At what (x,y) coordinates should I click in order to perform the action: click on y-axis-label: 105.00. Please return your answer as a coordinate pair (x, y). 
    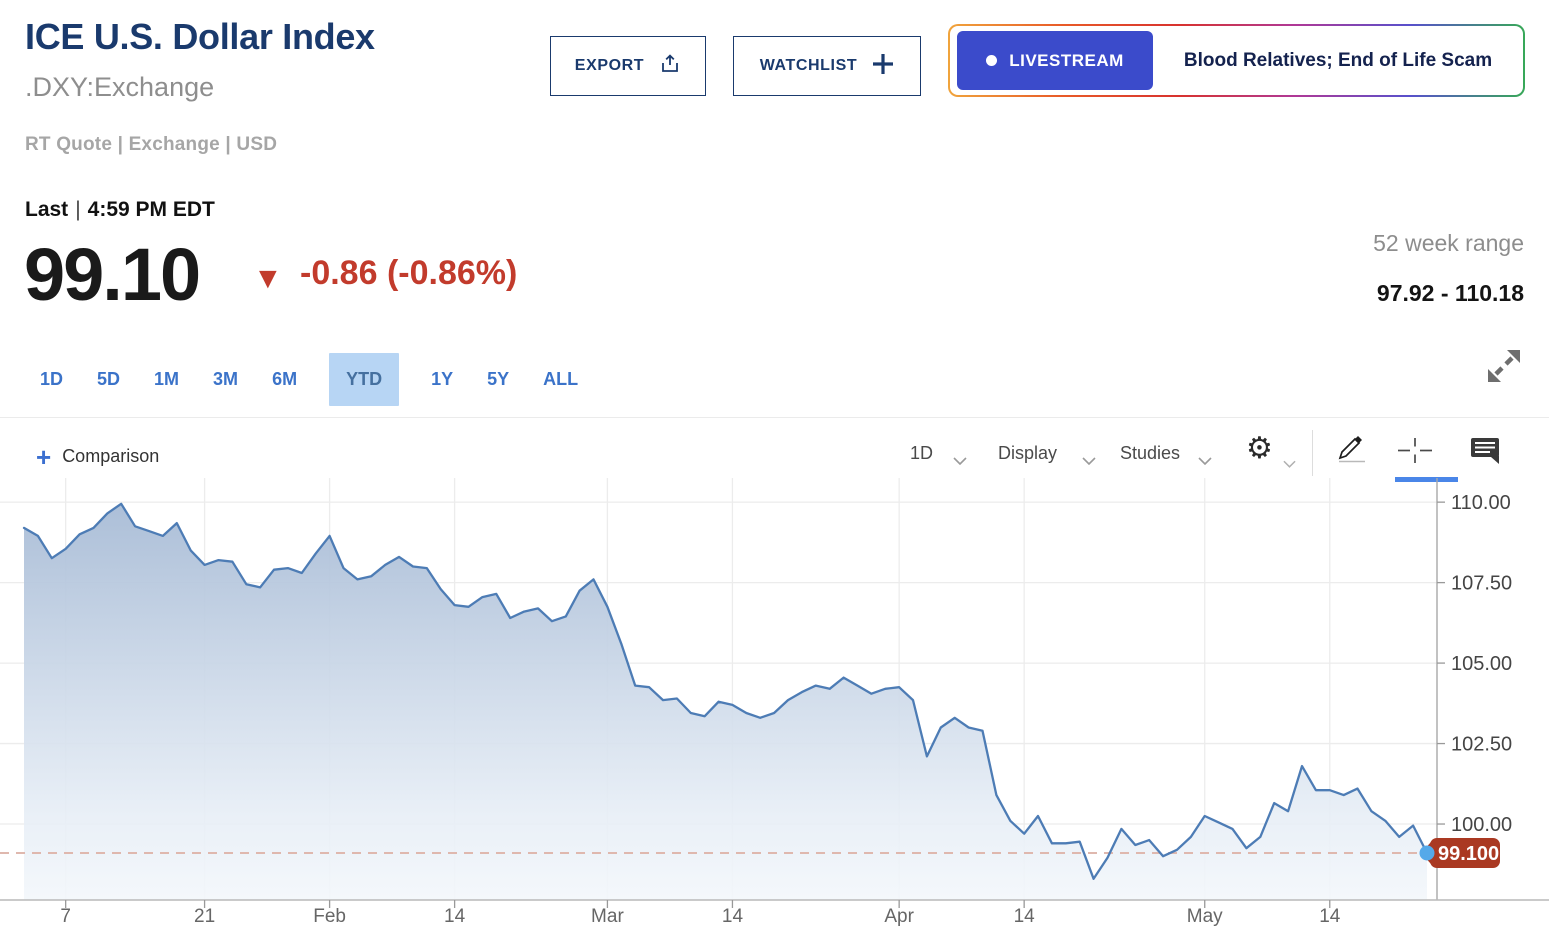
    Looking at the image, I should click on (1481, 664).